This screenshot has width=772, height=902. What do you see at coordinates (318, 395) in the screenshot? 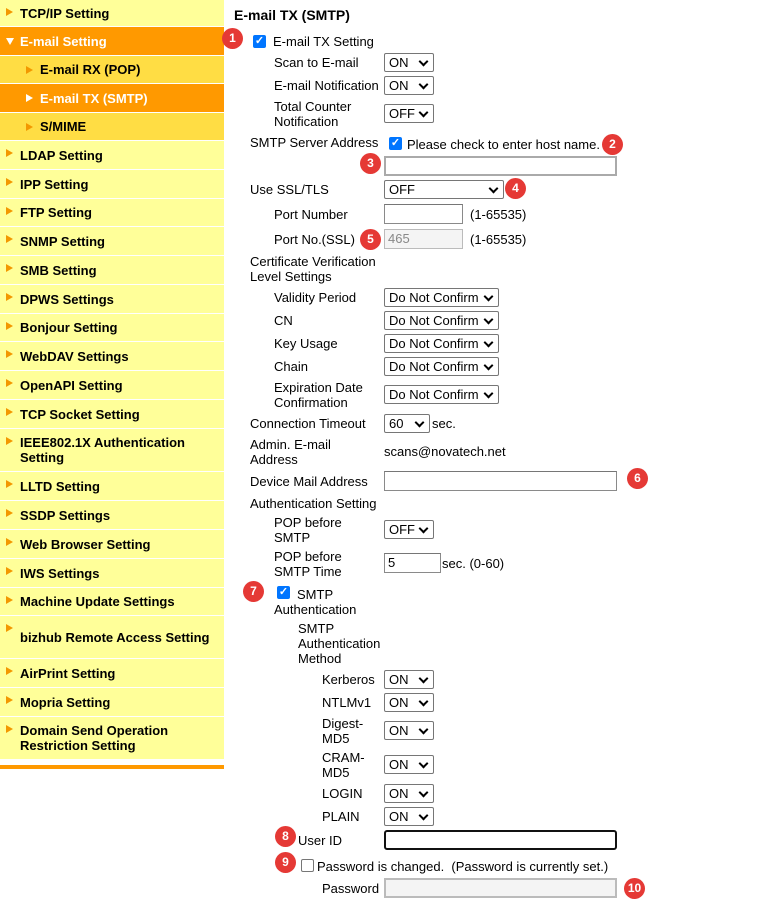
I see `expiration-label: Expiration Date Confirmation` at bounding box center [318, 395].